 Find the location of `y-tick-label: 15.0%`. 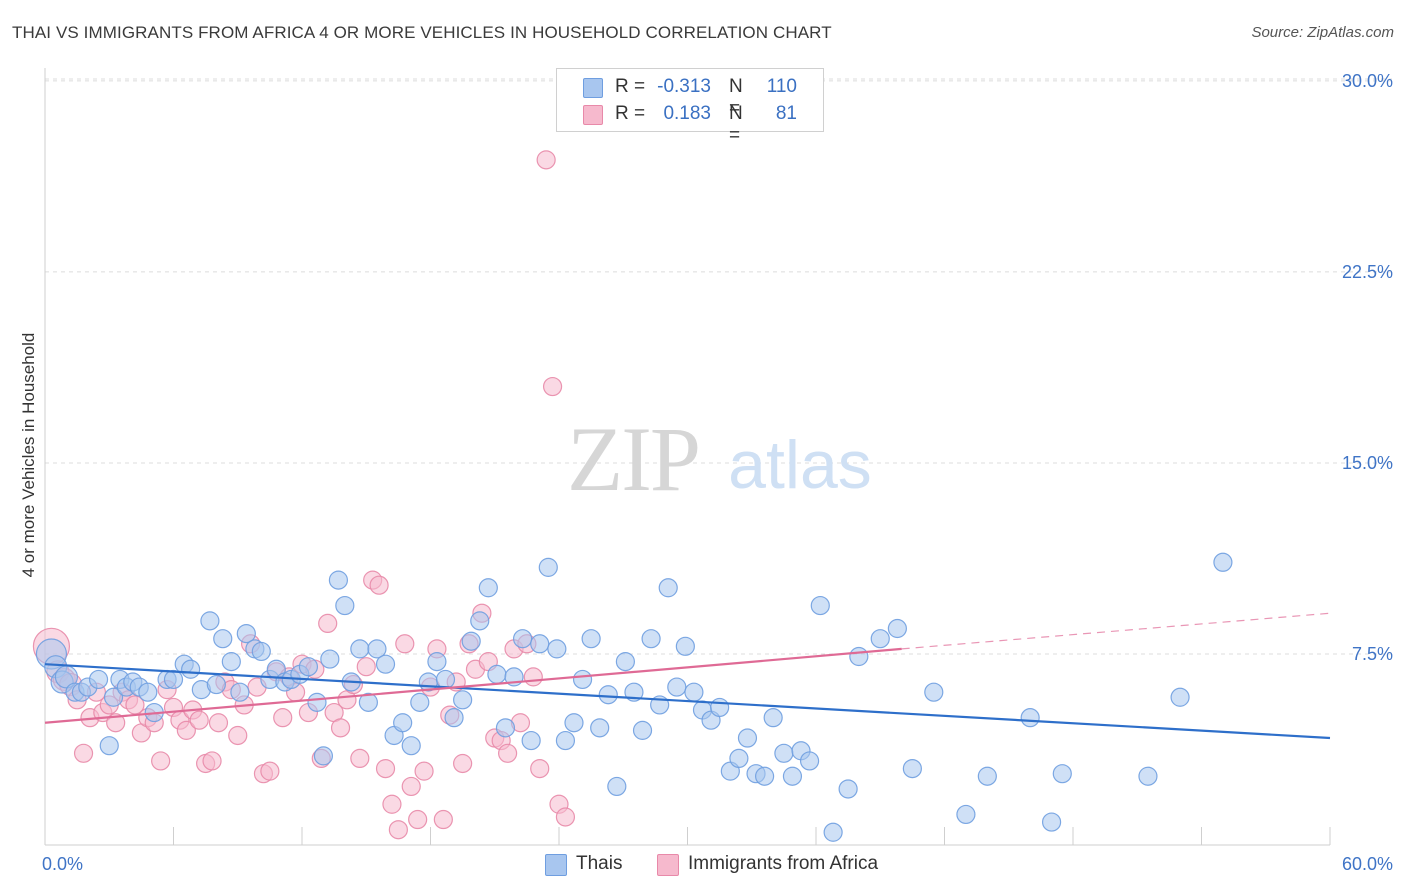

y-tick-label: 15.0% is located at coordinates (1367, 463).